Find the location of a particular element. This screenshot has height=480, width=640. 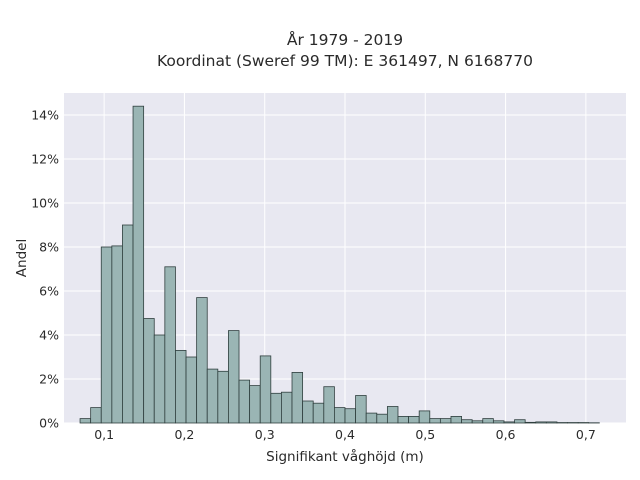

y-axis-label: Andel is located at coordinates (22, 258).